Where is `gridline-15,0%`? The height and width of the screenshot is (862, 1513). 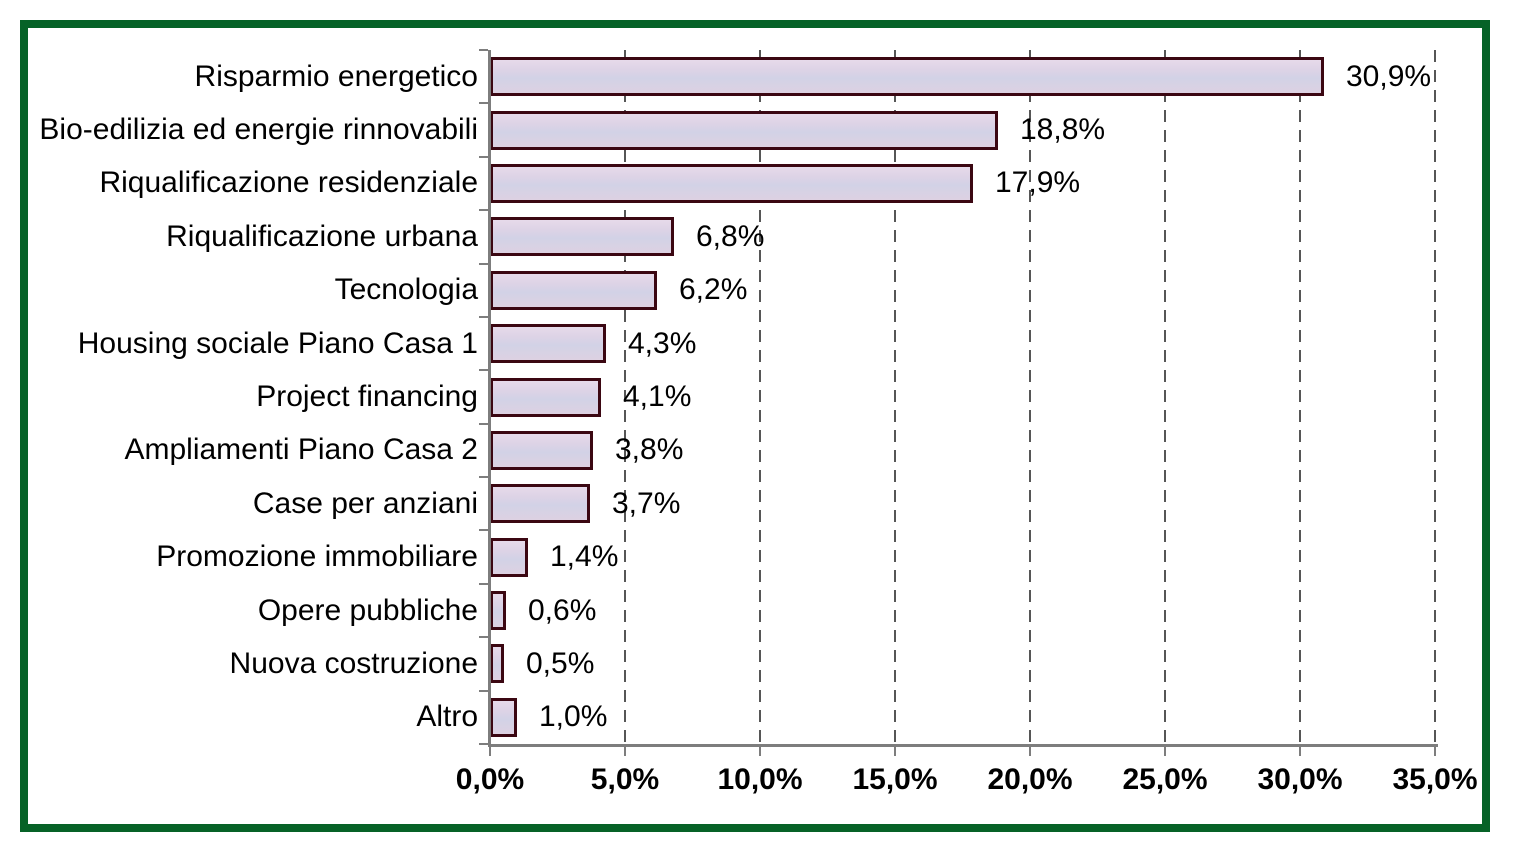
gridline-15,0% is located at coordinates (895, 397).